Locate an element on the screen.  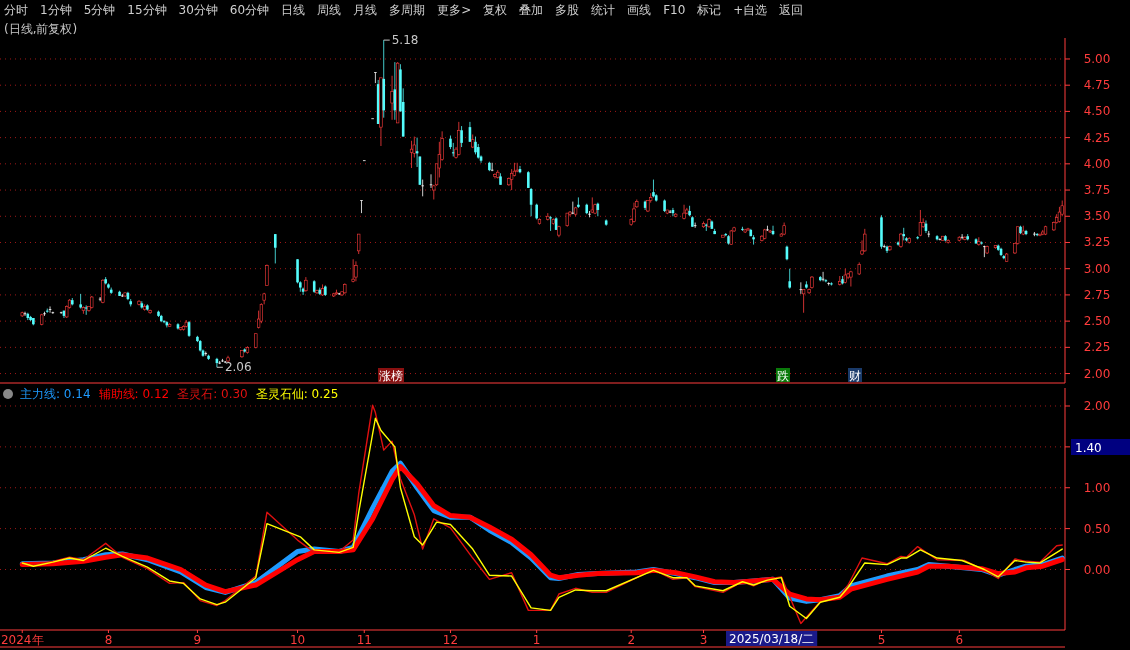
text: F10 is located at coordinates (674, 10).